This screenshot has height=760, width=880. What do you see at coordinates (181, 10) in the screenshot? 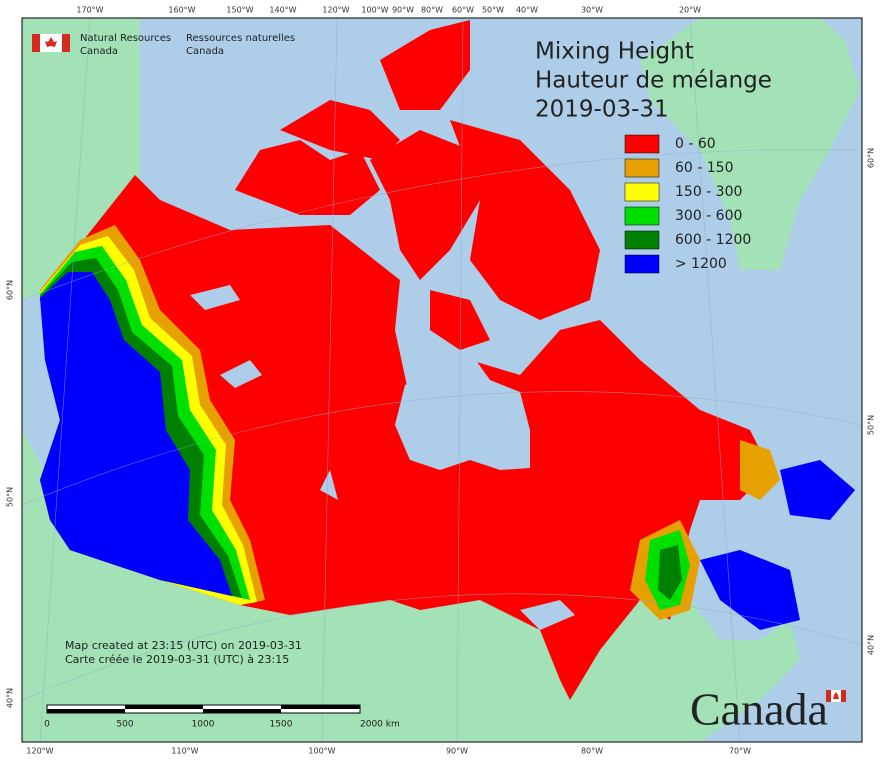
I see `graticule-label: 160°W` at bounding box center [181, 10].